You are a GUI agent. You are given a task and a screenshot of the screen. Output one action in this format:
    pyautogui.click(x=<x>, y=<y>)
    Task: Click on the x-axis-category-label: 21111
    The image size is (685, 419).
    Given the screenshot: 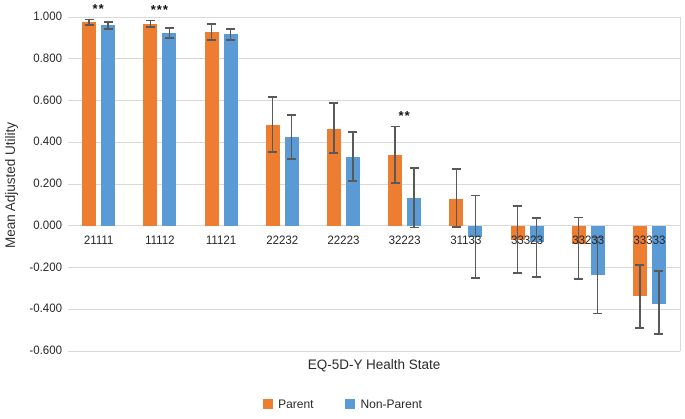 What is the action you would take?
    pyautogui.click(x=98, y=240)
    